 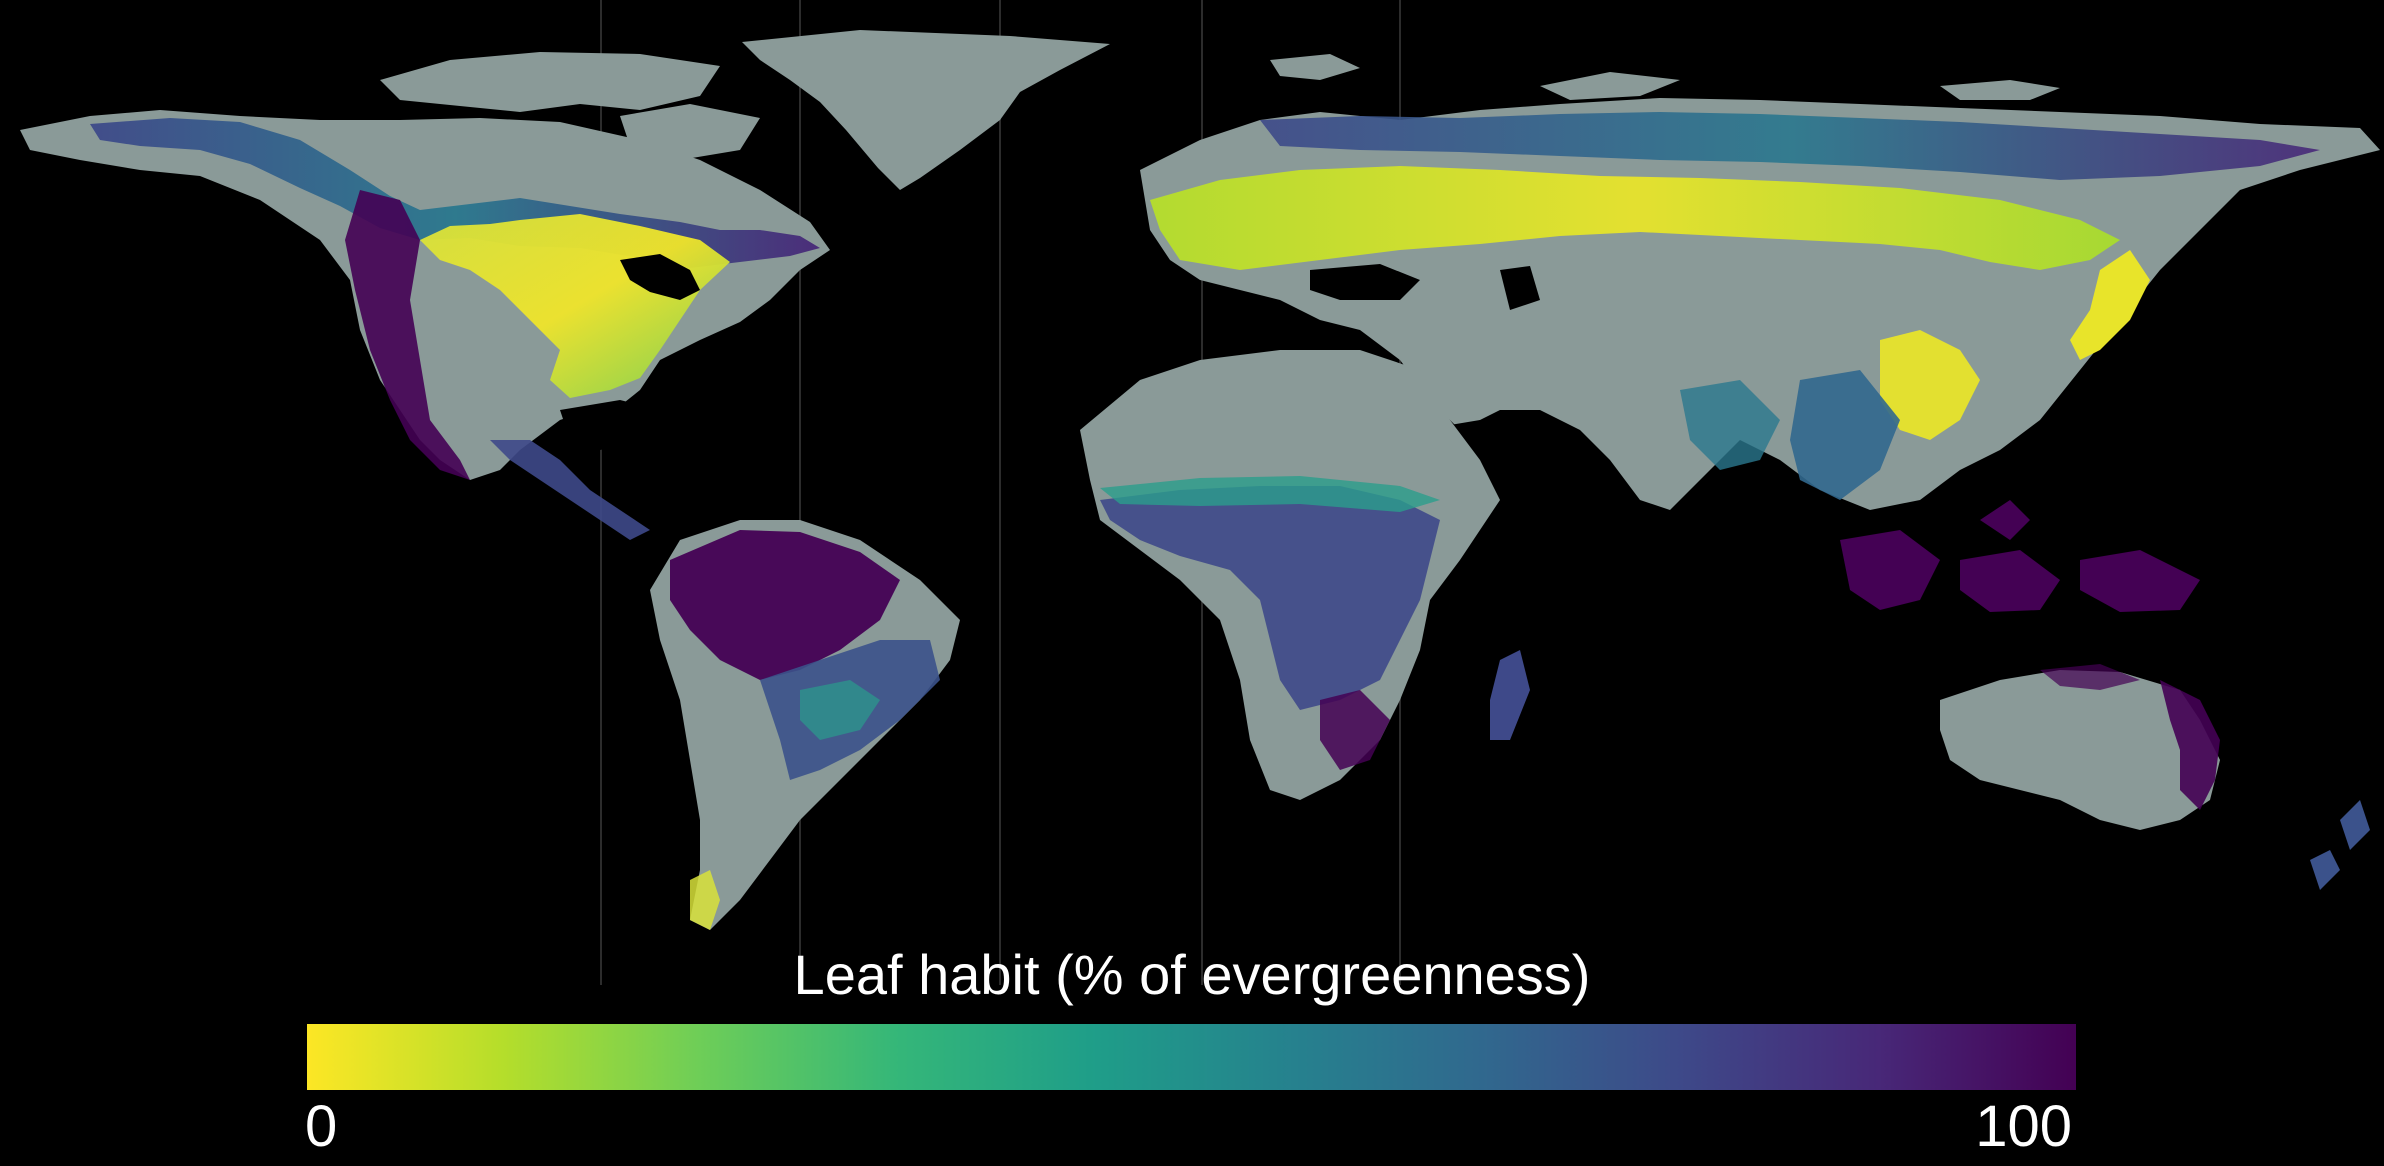 What do you see at coordinates (2340, 845) in the screenshot?
I see `new-zealand` at bounding box center [2340, 845].